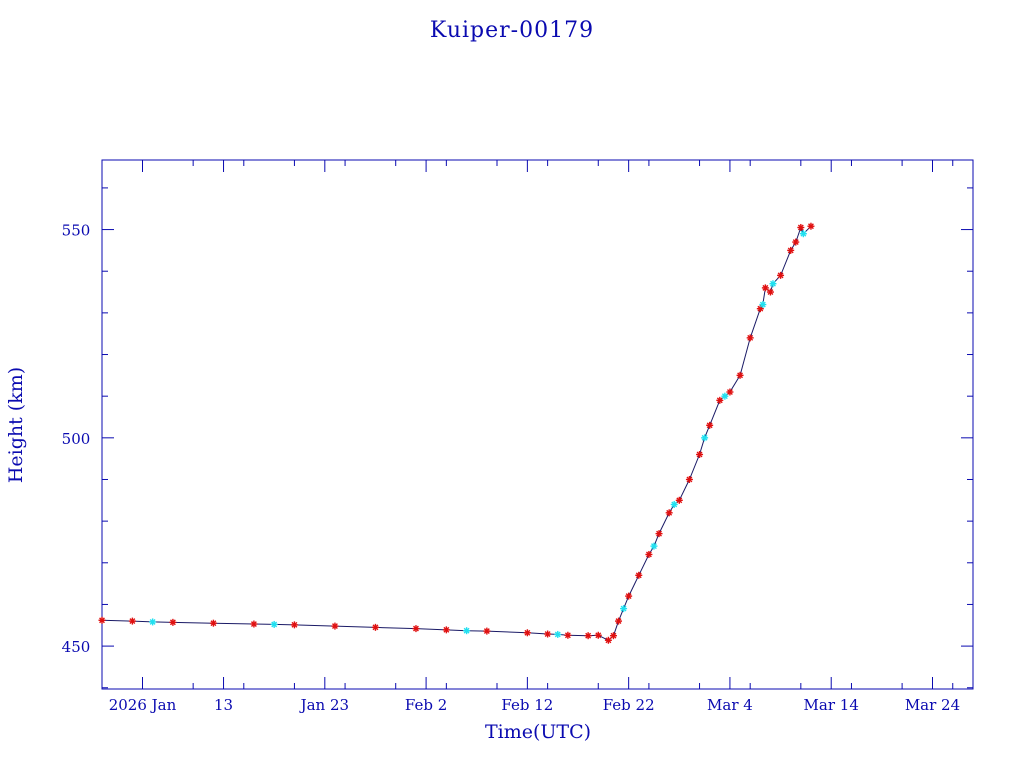 The image size is (1024, 768). I want to click on x-tick-label: 2026 Jan, so click(143, 705).